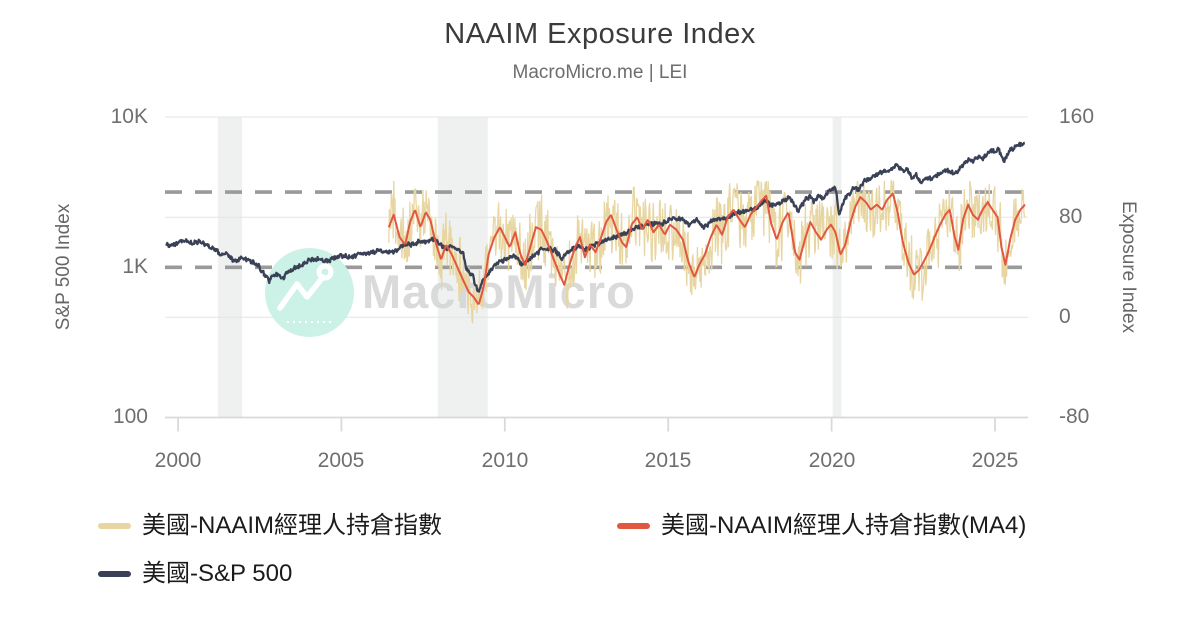 The height and width of the screenshot is (630, 1200). What do you see at coordinates (129, 116) in the screenshot?
I see `left-axis-tick-10k: 10K` at bounding box center [129, 116].